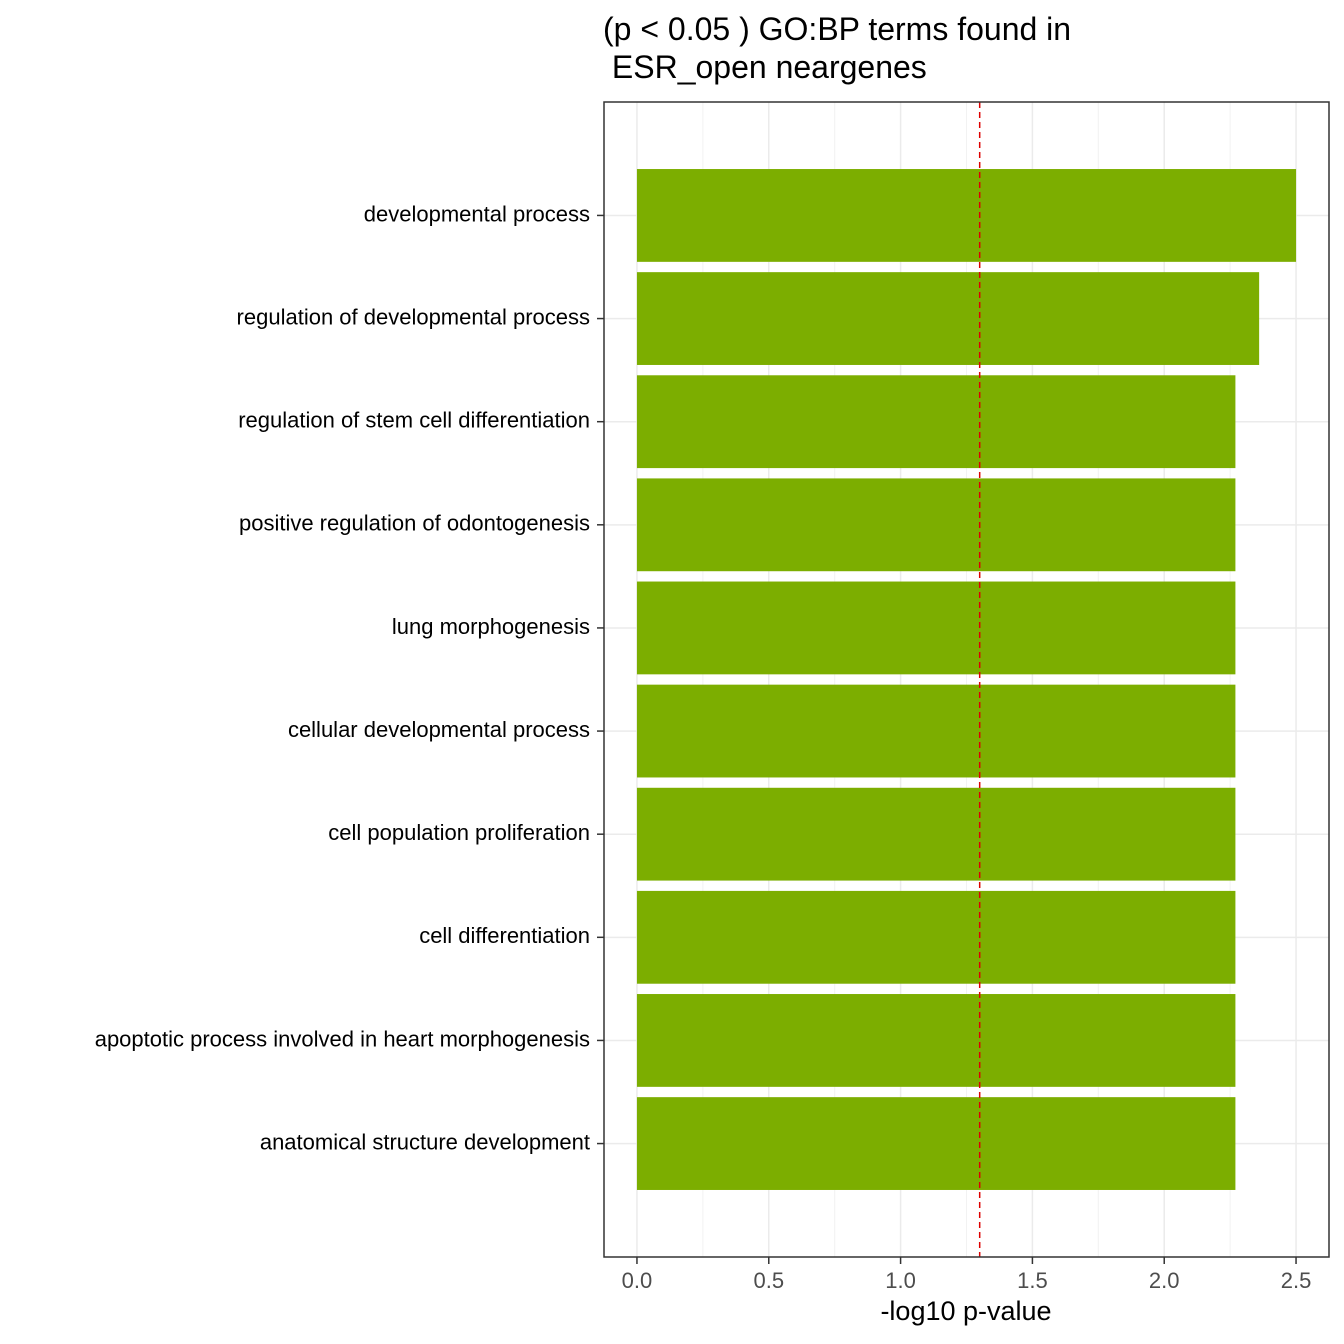 This screenshot has width=1344, height=1344. Describe the element at coordinates (413, 316) in the screenshot. I see `y-tick-label: regulation of developmental process` at that location.